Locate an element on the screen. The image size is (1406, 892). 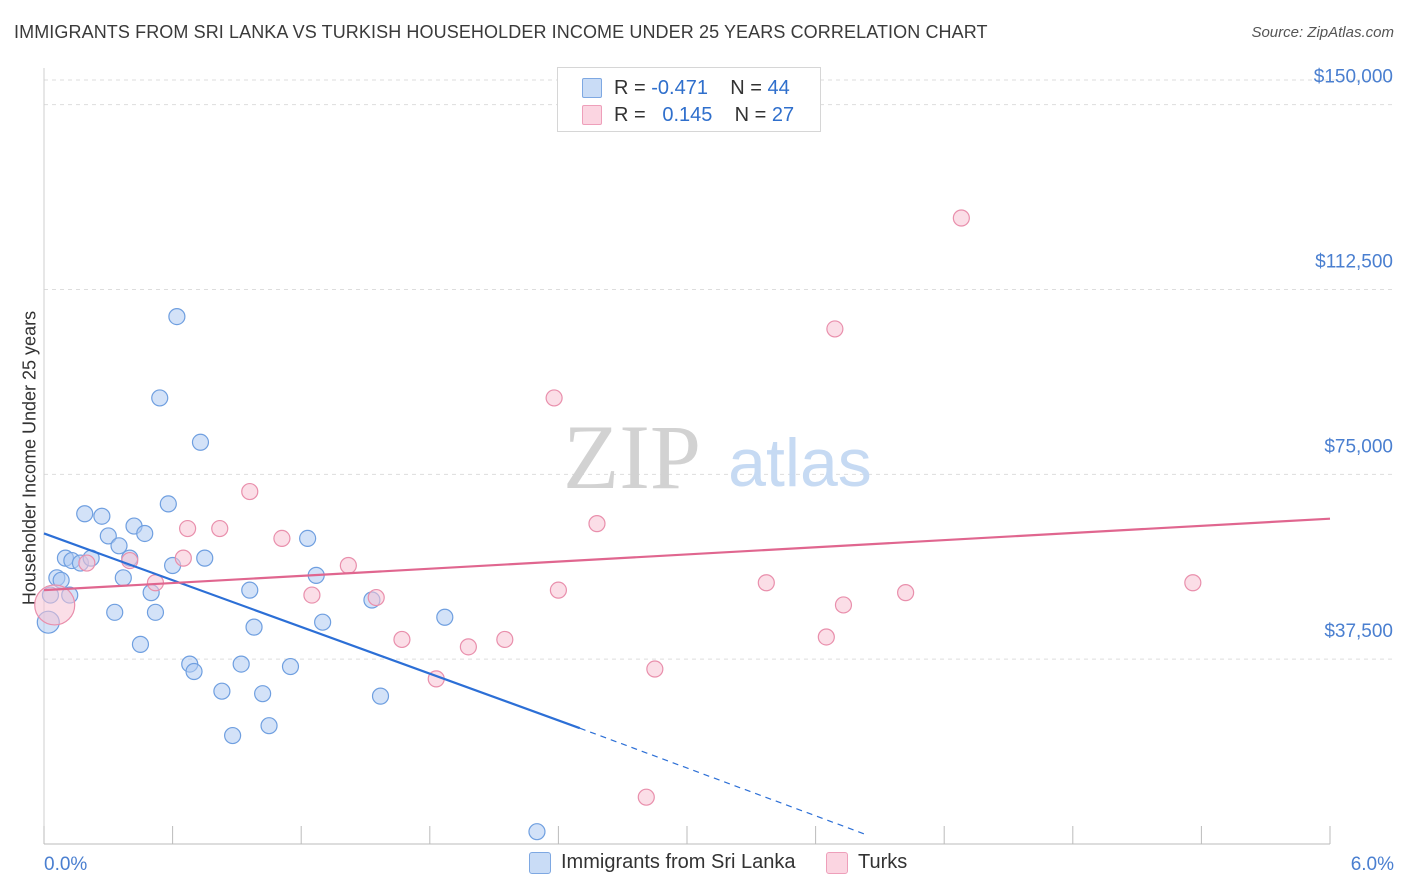
x-tick-labels: 0.0% 6.0% is located at coordinates (719, 864).